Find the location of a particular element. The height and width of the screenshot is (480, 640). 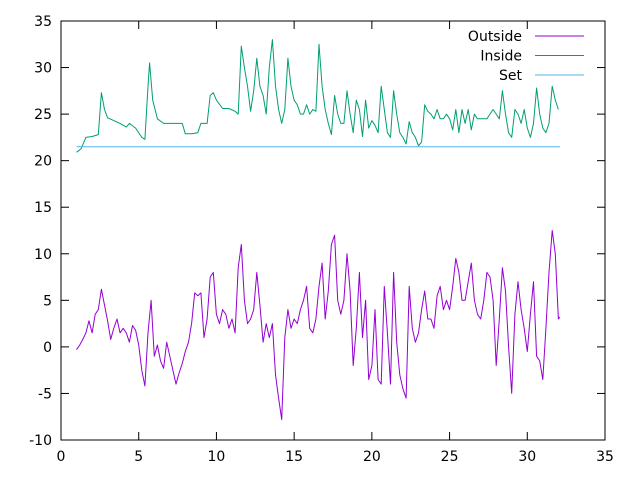

legend: Outside Inside Set is located at coordinates (526, 56).